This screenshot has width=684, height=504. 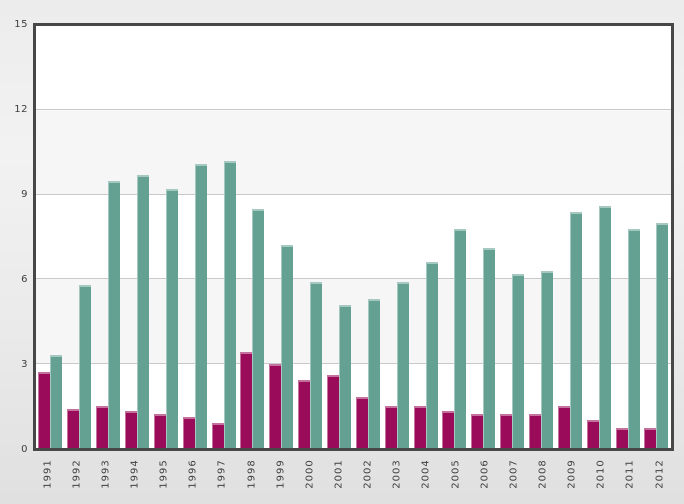 What do you see at coordinates (164, 474) in the screenshot?
I see `x-tick-label-1995: 1995` at bounding box center [164, 474].